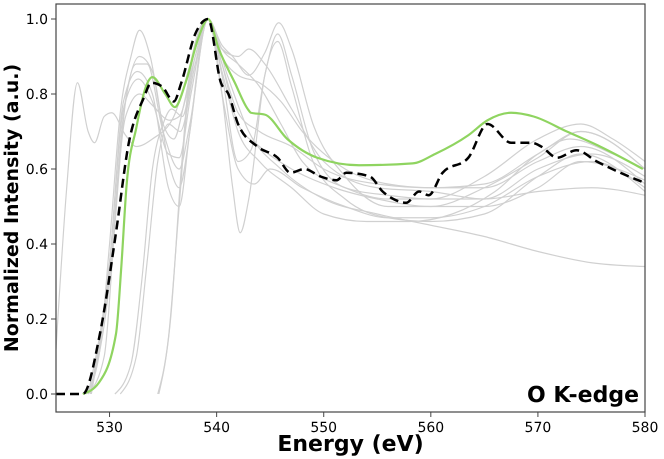 The image size is (664, 459). What do you see at coordinates (37, 320) in the screenshot?
I see `y-tick-label: 0.2` at bounding box center [37, 320].